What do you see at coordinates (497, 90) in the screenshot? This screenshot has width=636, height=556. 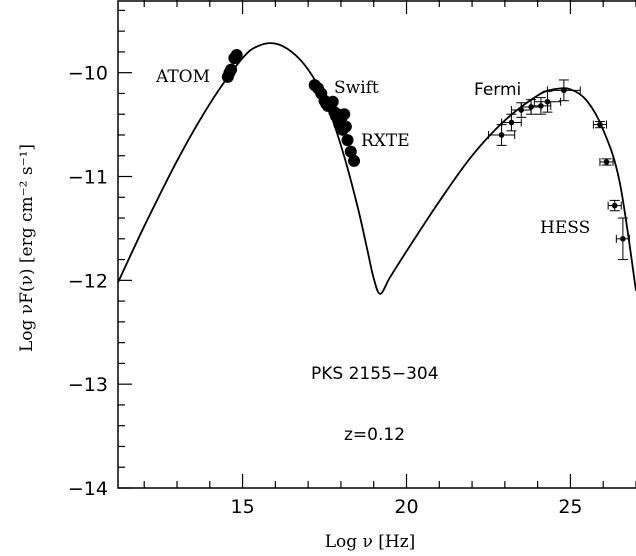 I see `annotation-fermi: Fermi` at bounding box center [497, 90].